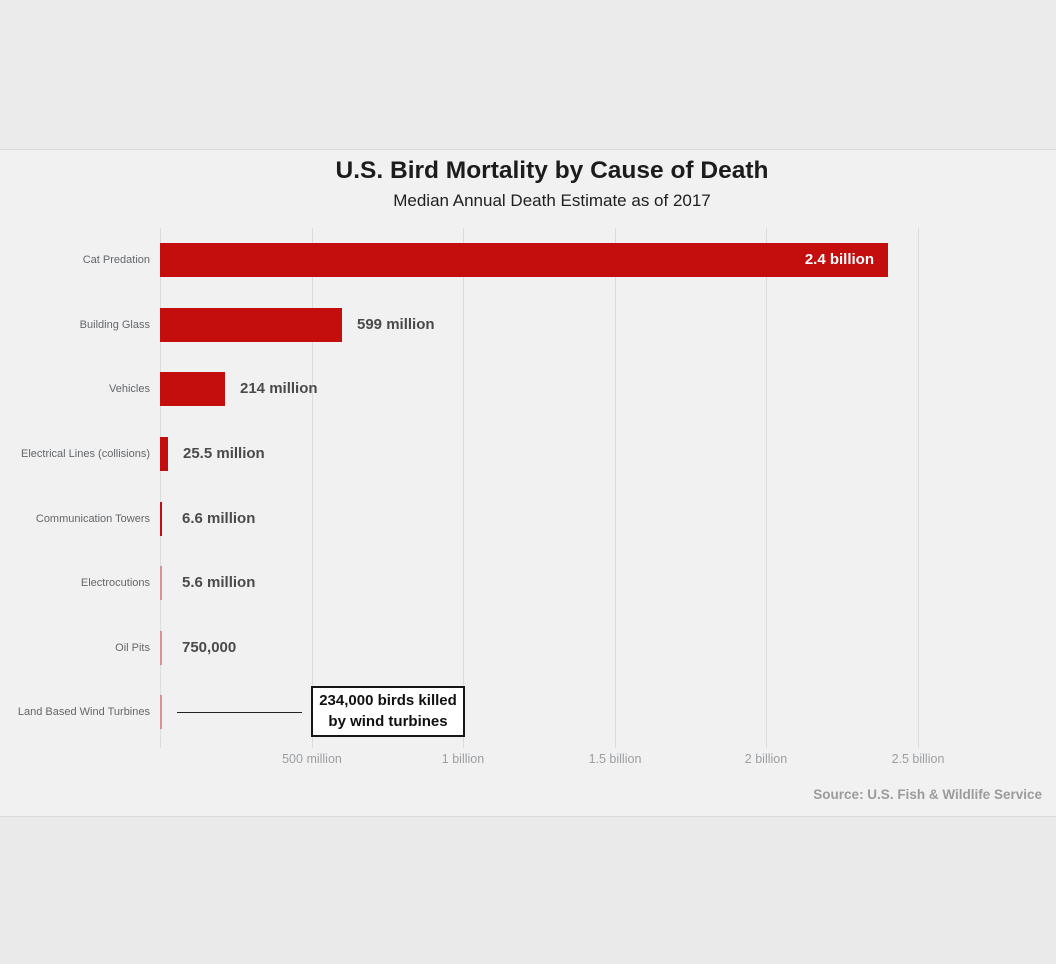  I want to click on bar-value-label: 6.6 million, so click(219, 518).